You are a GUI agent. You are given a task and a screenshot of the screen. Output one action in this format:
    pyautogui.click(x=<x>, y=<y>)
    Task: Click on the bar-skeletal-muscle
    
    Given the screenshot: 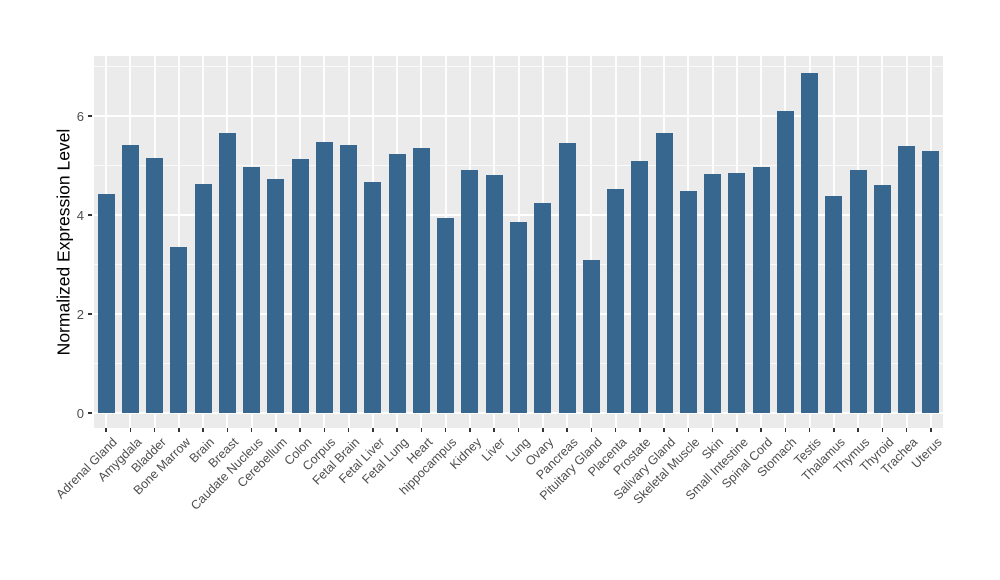 What is the action you would take?
    pyautogui.click(x=688, y=302)
    